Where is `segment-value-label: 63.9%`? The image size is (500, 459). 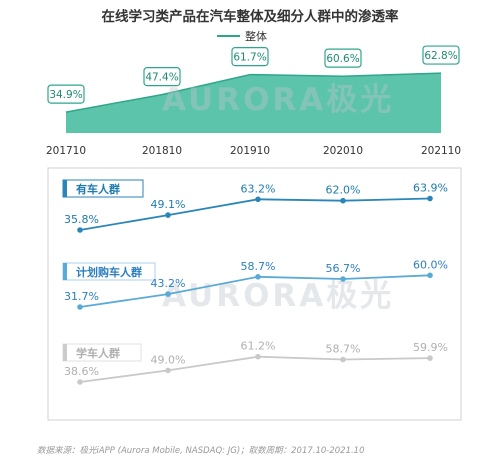
segment-value-label: 63.9% is located at coordinates (430, 188).